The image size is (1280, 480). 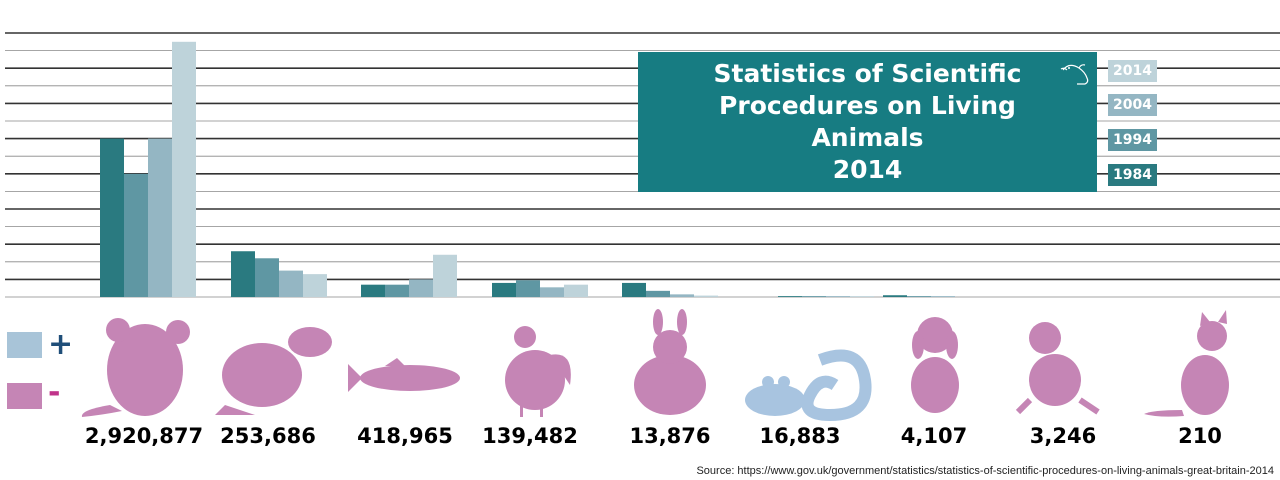 I want to click on chicken-icon, so click(x=538, y=371).